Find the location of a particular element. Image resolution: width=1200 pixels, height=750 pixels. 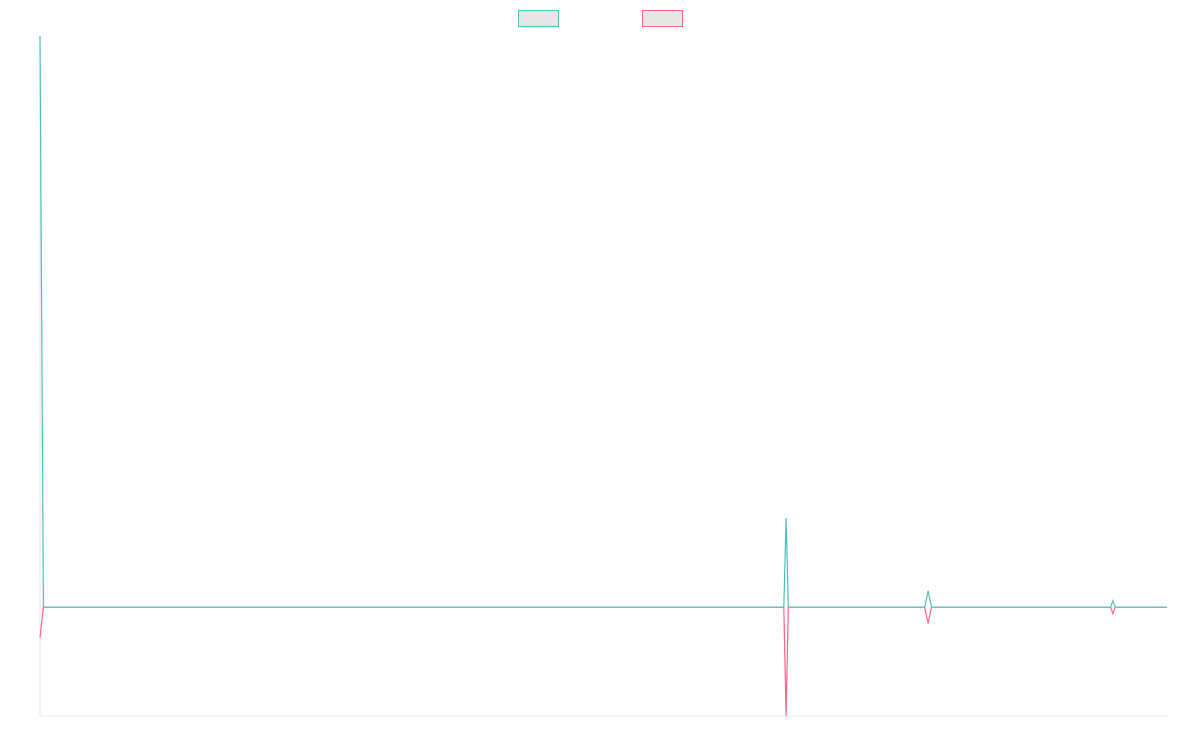

legend is located at coordinates (600, 18).